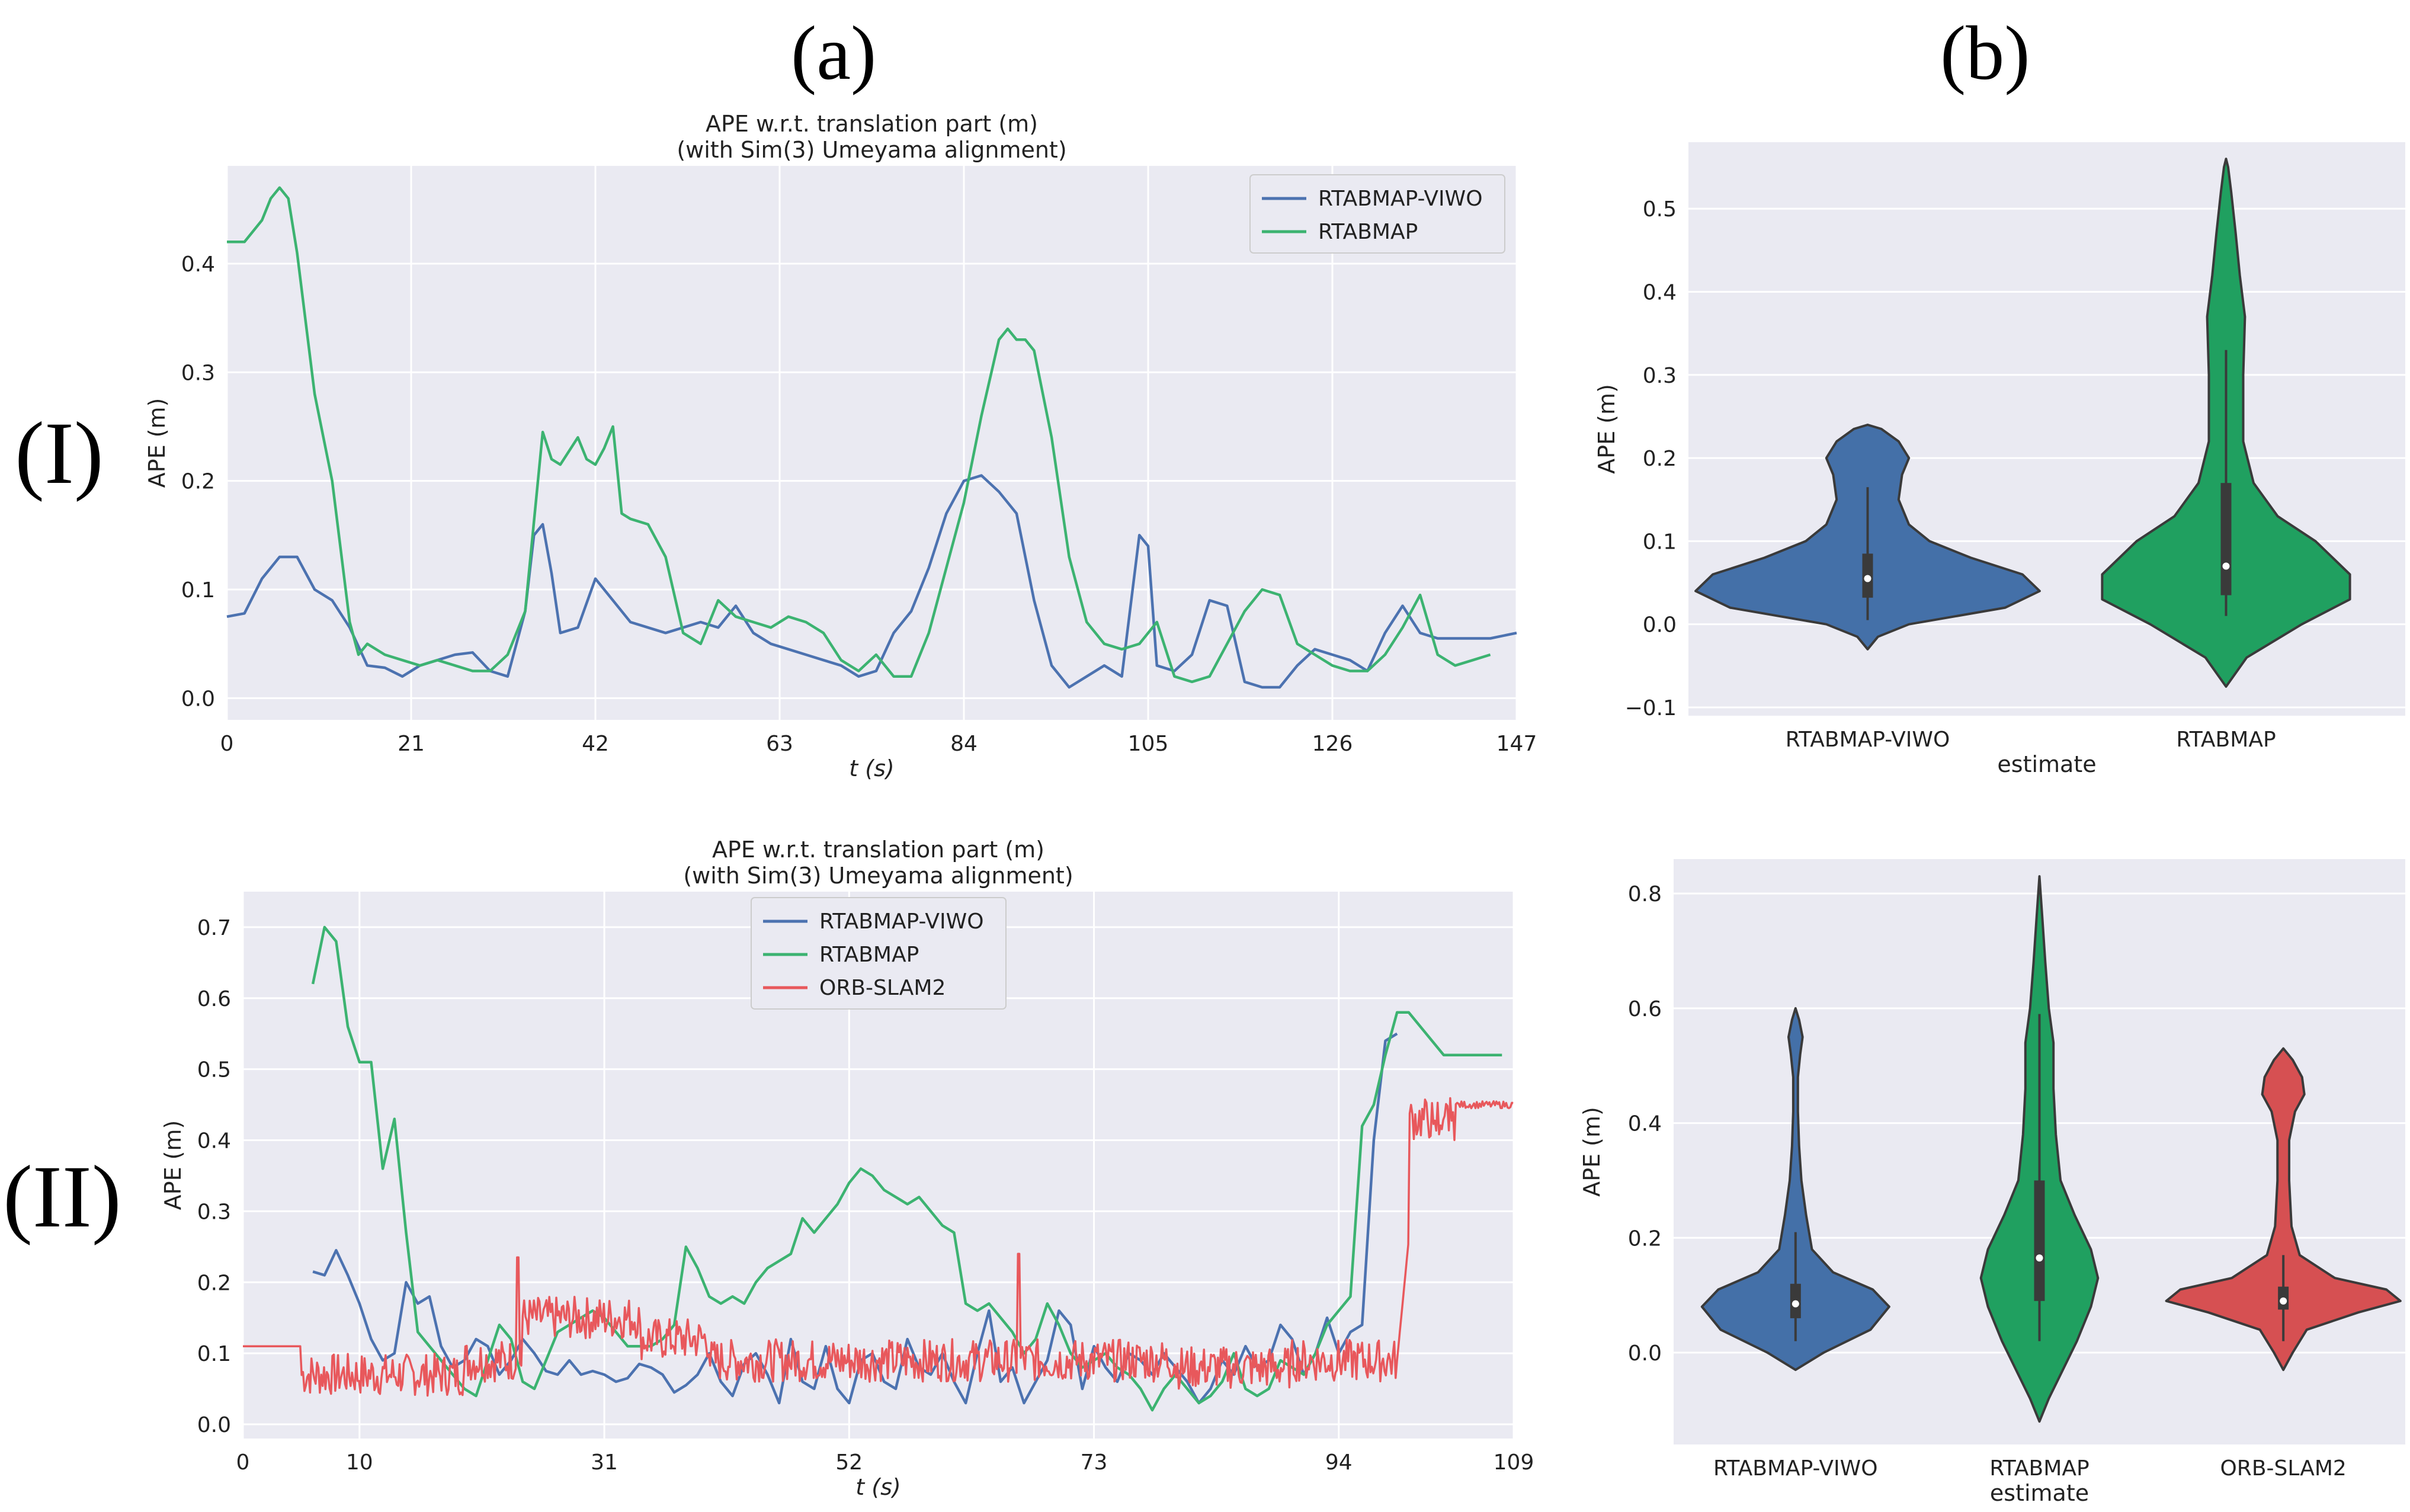 The image size is (2410, 1512). Describe the element at coordinates (214, 1212) in the screenshot. I see `line2-ytick-label: 0.3` at that location.